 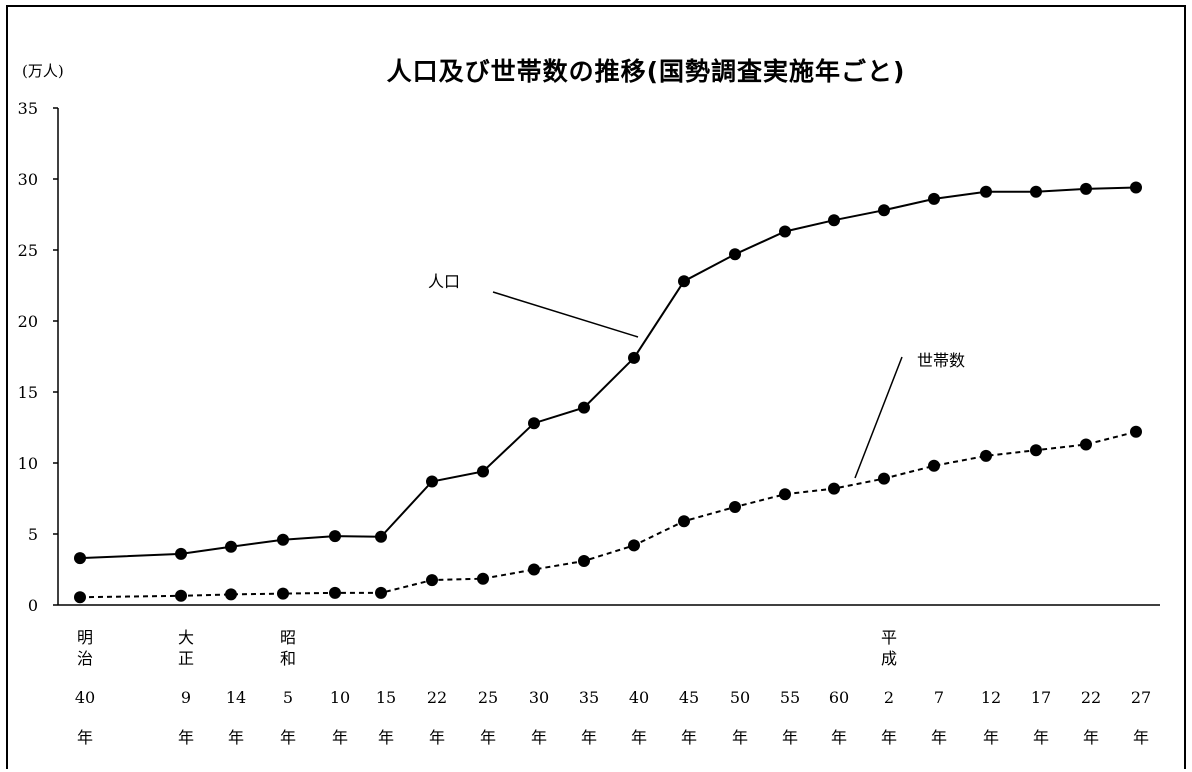 What do you see at coordinates (639, 737) in the screenshot?
I see `x-suffix-label-10: 年` at bounding box center [639, 737].